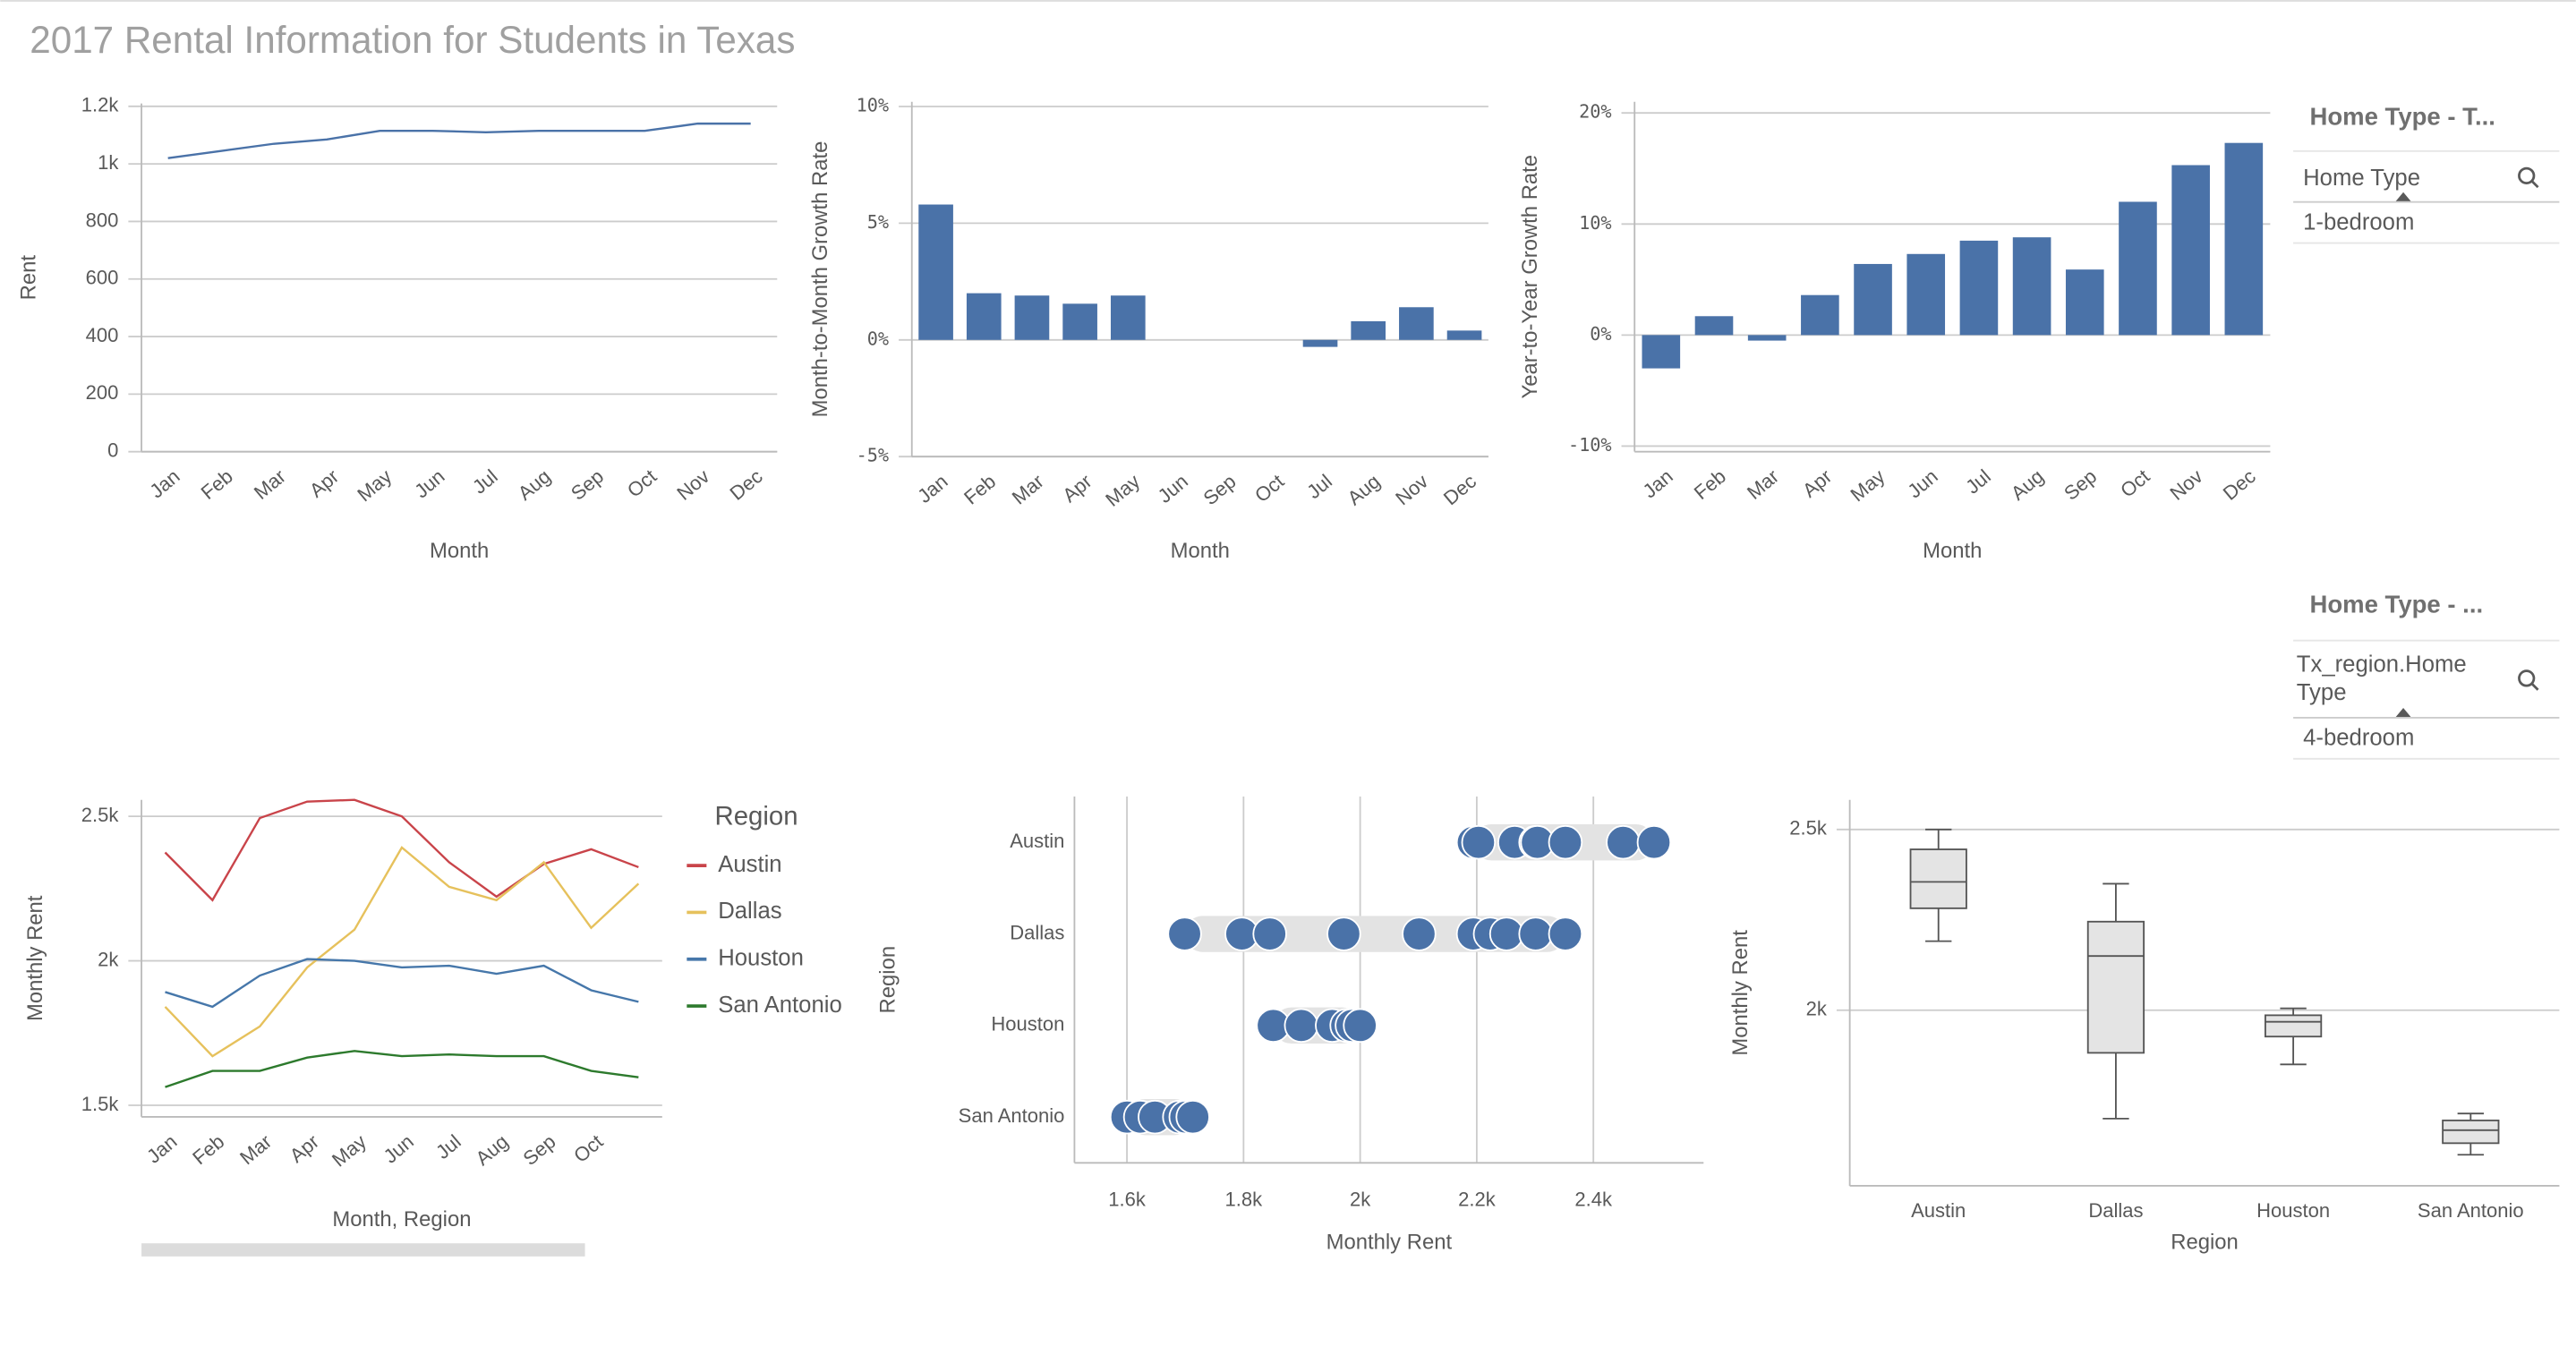 The width and height of the screenshot is (2576, 1355). I want to click on y-tick-label: 2k, so click(108, 959).